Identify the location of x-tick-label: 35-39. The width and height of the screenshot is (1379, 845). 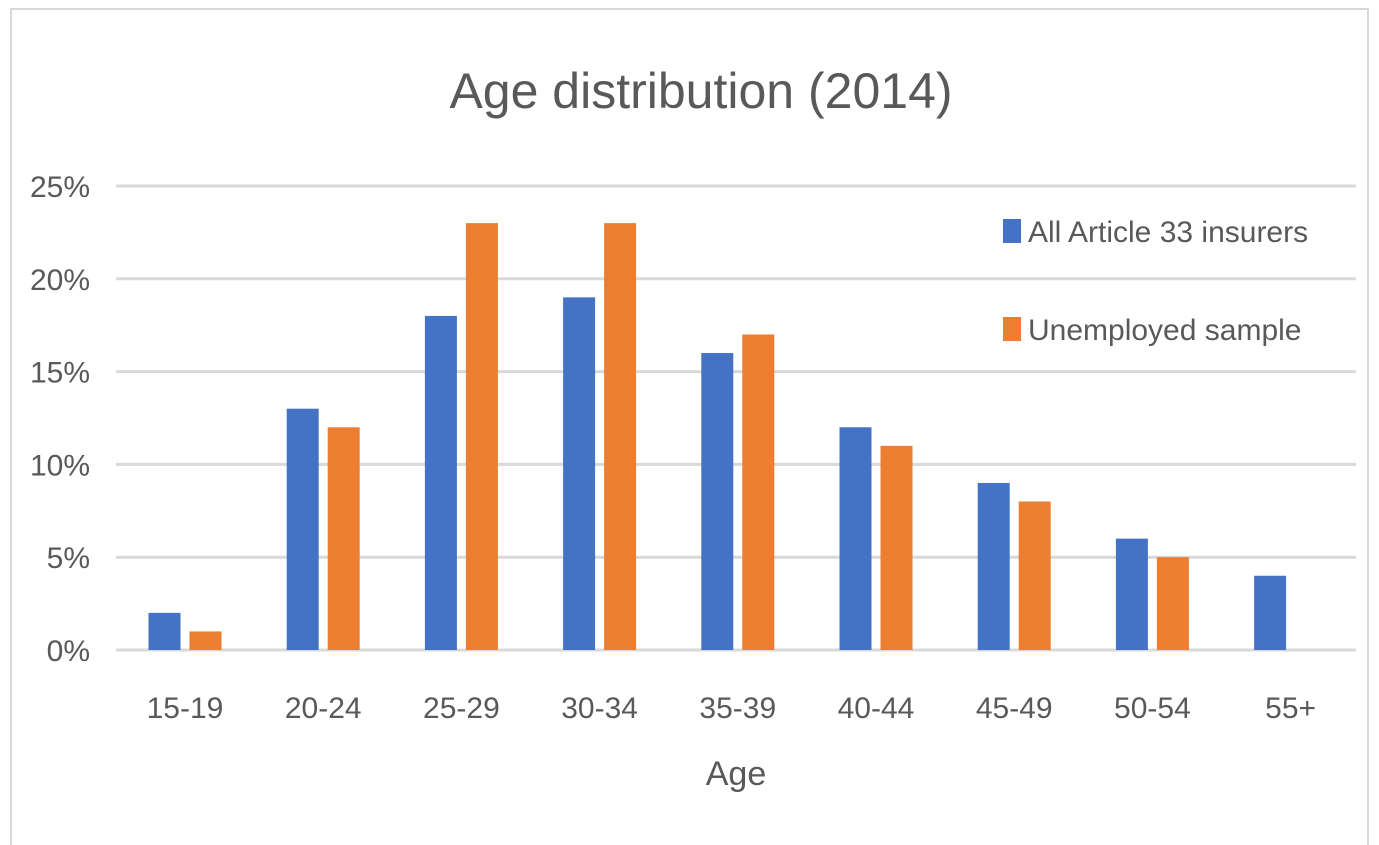
(737, 708).